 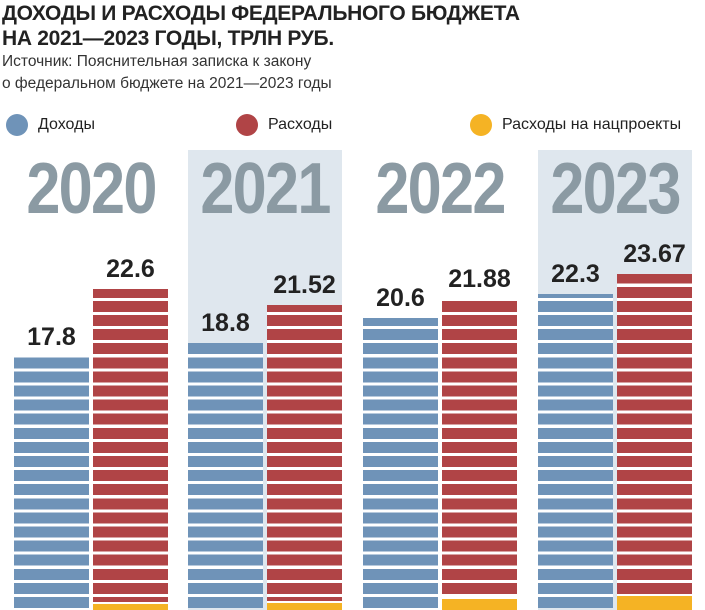 I want to click on legend-swatch-income, so click(x=17, y=125).